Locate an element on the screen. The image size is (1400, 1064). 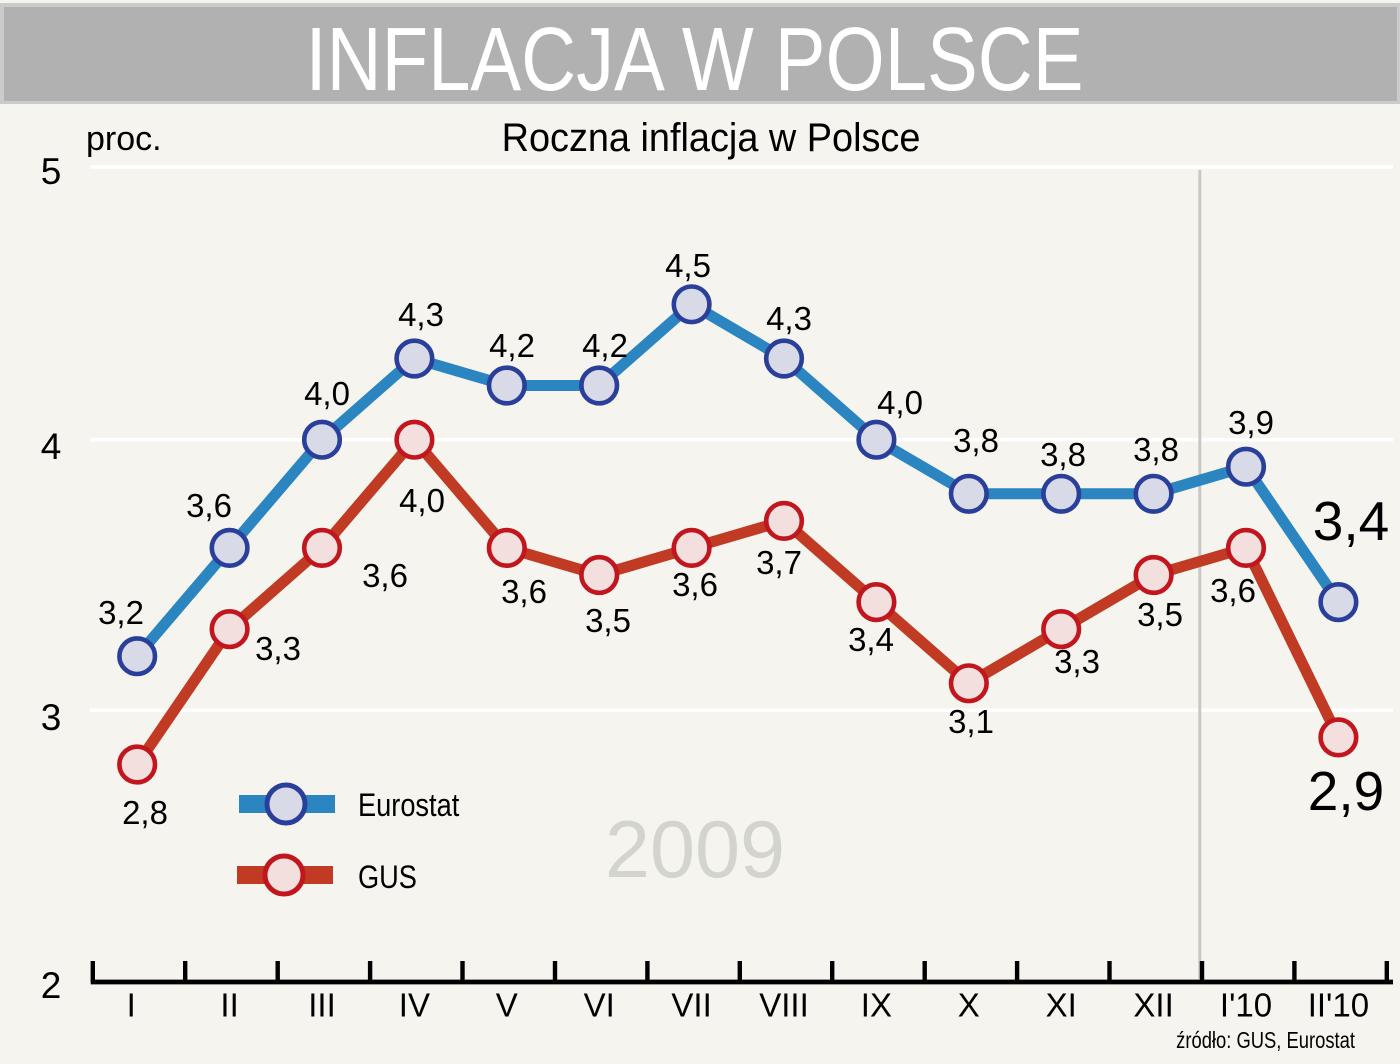
svg-text: GUS is located at coordinates (387, 878).